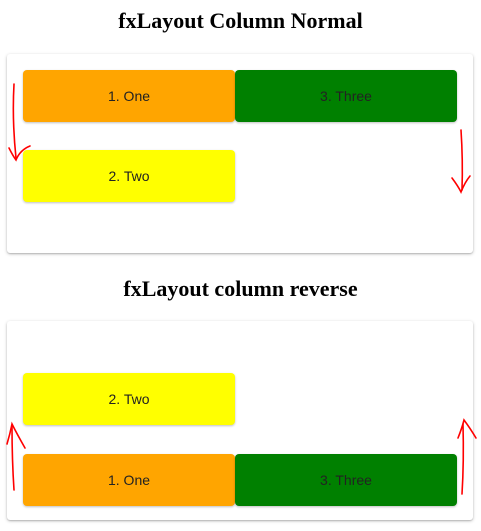 This screenshot has width=481, height=531. What do you see at coordinates (240, 288) in the screenshot?
I see `section-title-column-reverse: fxLayout column reverse` at bounding box center [240, 288].